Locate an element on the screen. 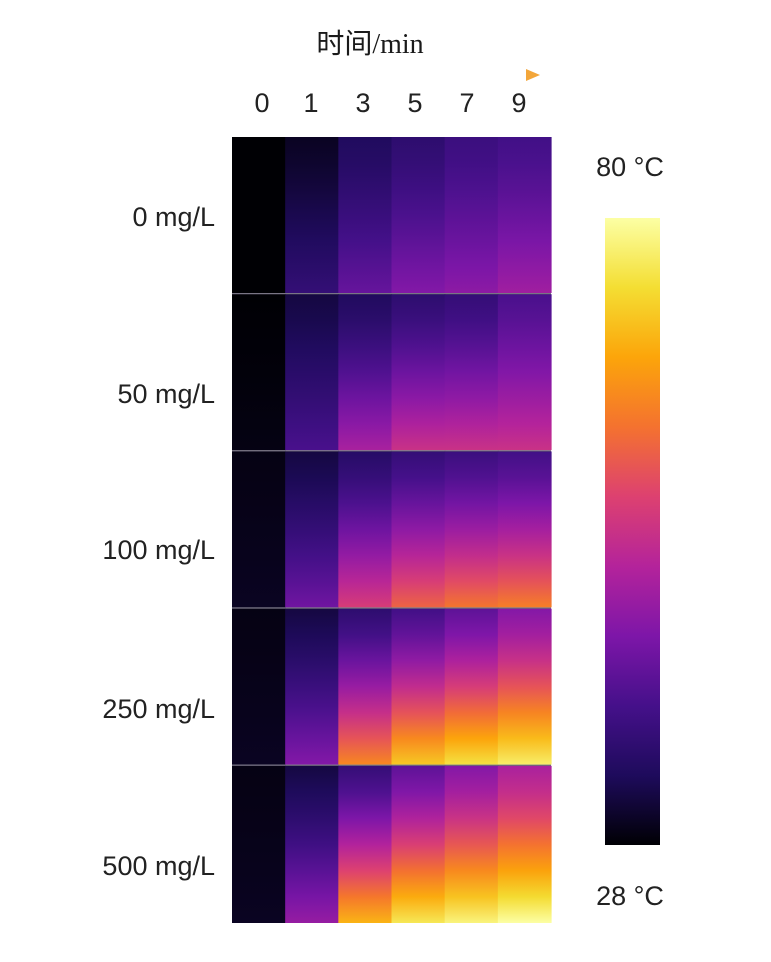 The height and width of the screenshot is (962, 771). time-tick-label: 7 is located at coordinates (467, 103).